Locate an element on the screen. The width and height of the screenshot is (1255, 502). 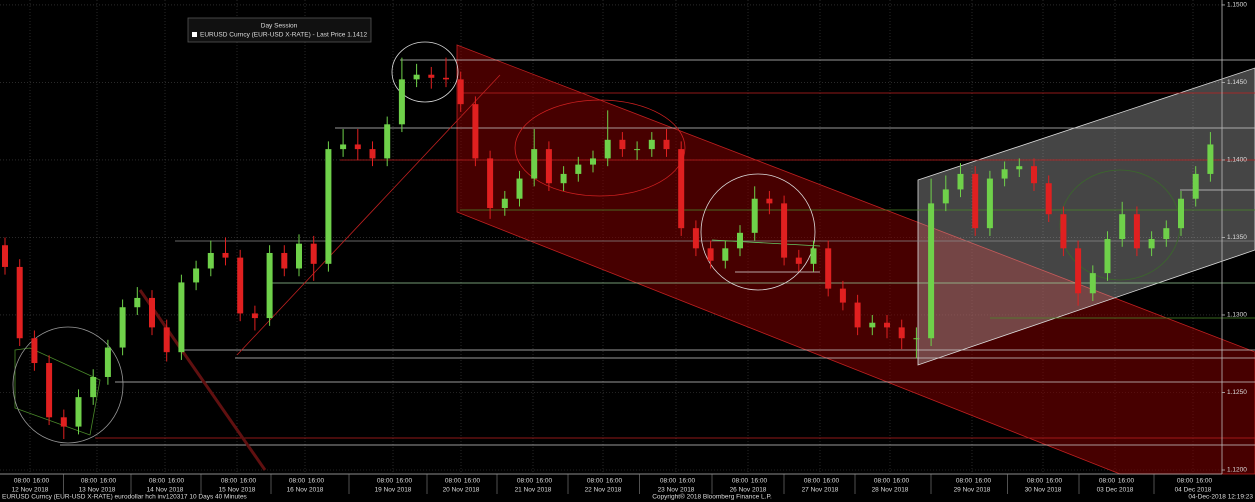
legend-swatch is located at coordinates (194, 34).